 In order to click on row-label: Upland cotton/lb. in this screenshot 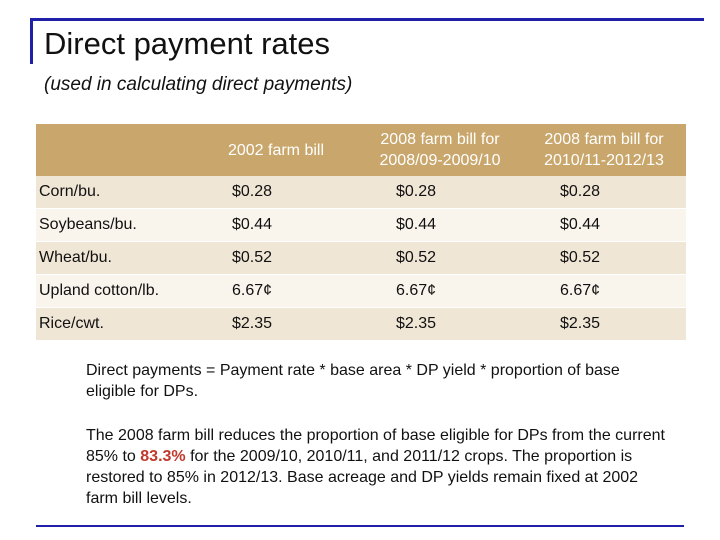, I will do `click(115, 291)`.